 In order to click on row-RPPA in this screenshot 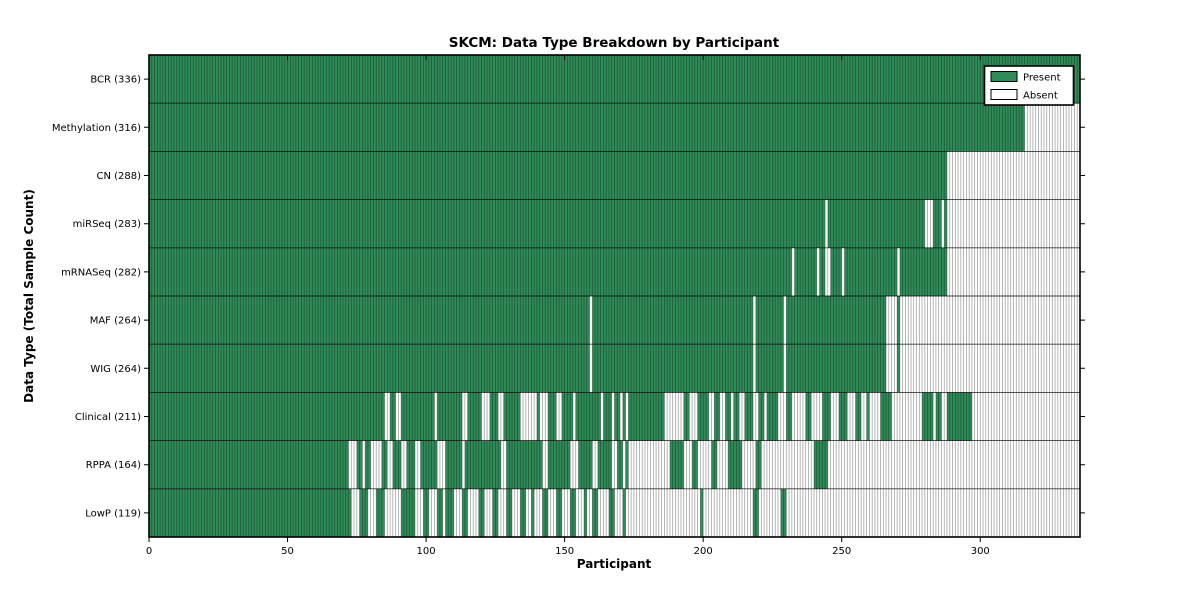, I will do `click(488, 464)`.